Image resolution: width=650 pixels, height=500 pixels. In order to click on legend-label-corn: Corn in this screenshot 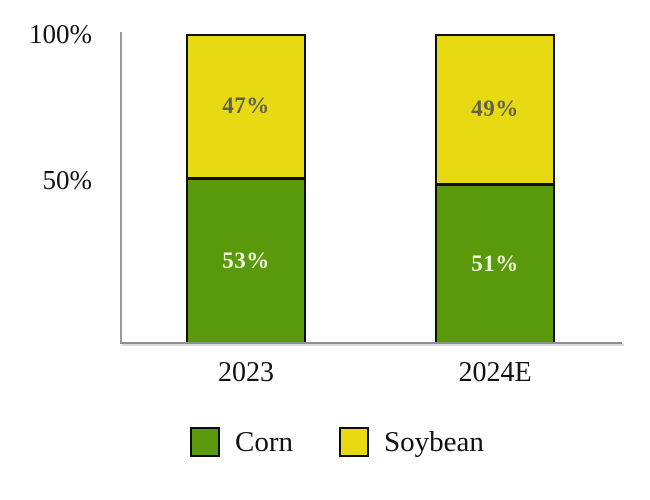, I will do `click(264, 441)`.